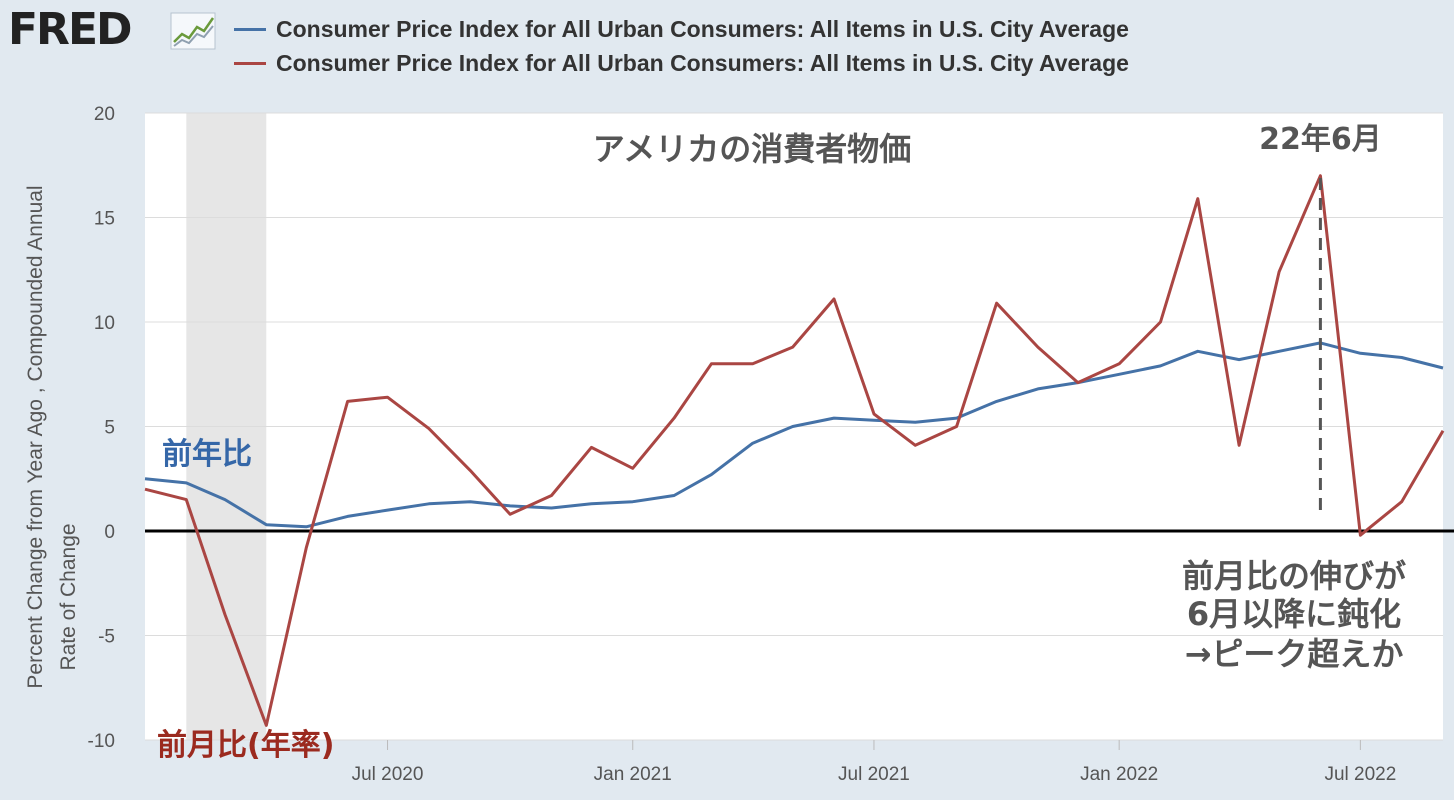 The height and width of the screenshot is (800, 1454). What do you see at coordinates (874, 774) in the screenshot?
I see `x-tick-label: Jul 2021` at bounding box center [874, 774].